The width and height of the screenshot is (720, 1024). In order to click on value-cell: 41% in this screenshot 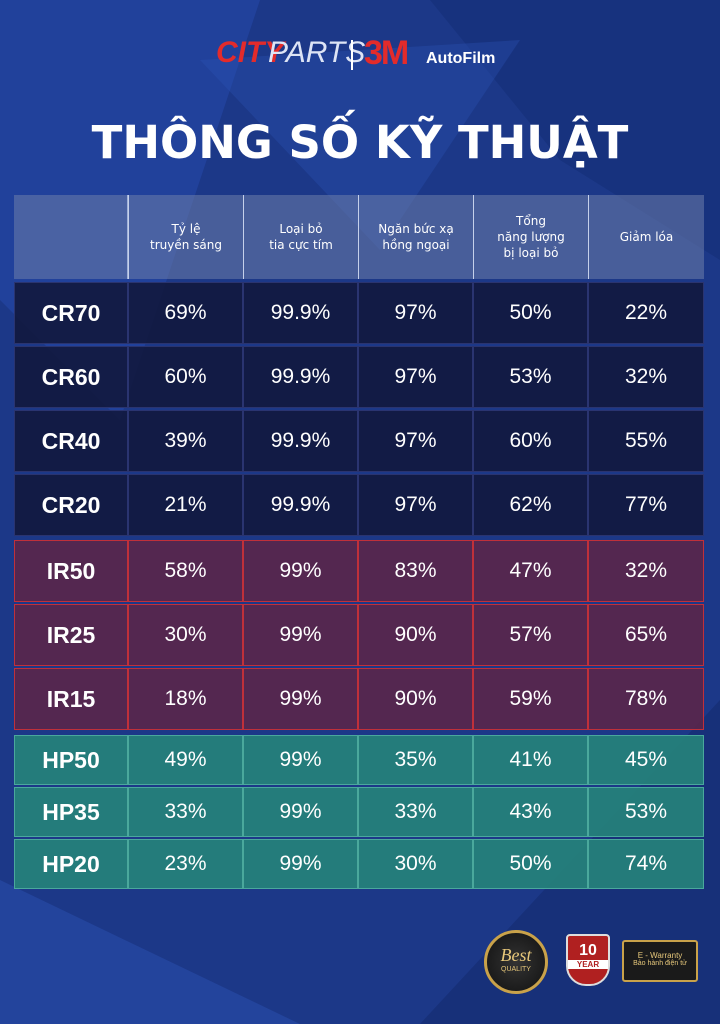, I will do `click(530, 760)`.